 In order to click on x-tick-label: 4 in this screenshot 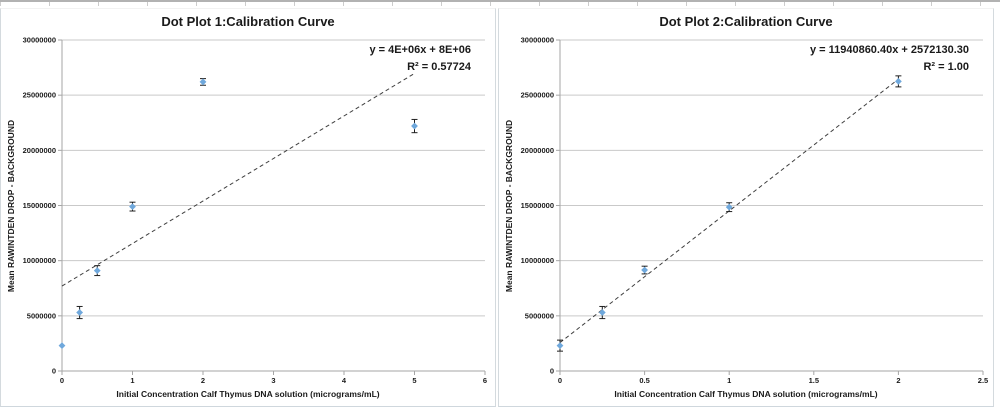, I will do `click(344, 380)`.